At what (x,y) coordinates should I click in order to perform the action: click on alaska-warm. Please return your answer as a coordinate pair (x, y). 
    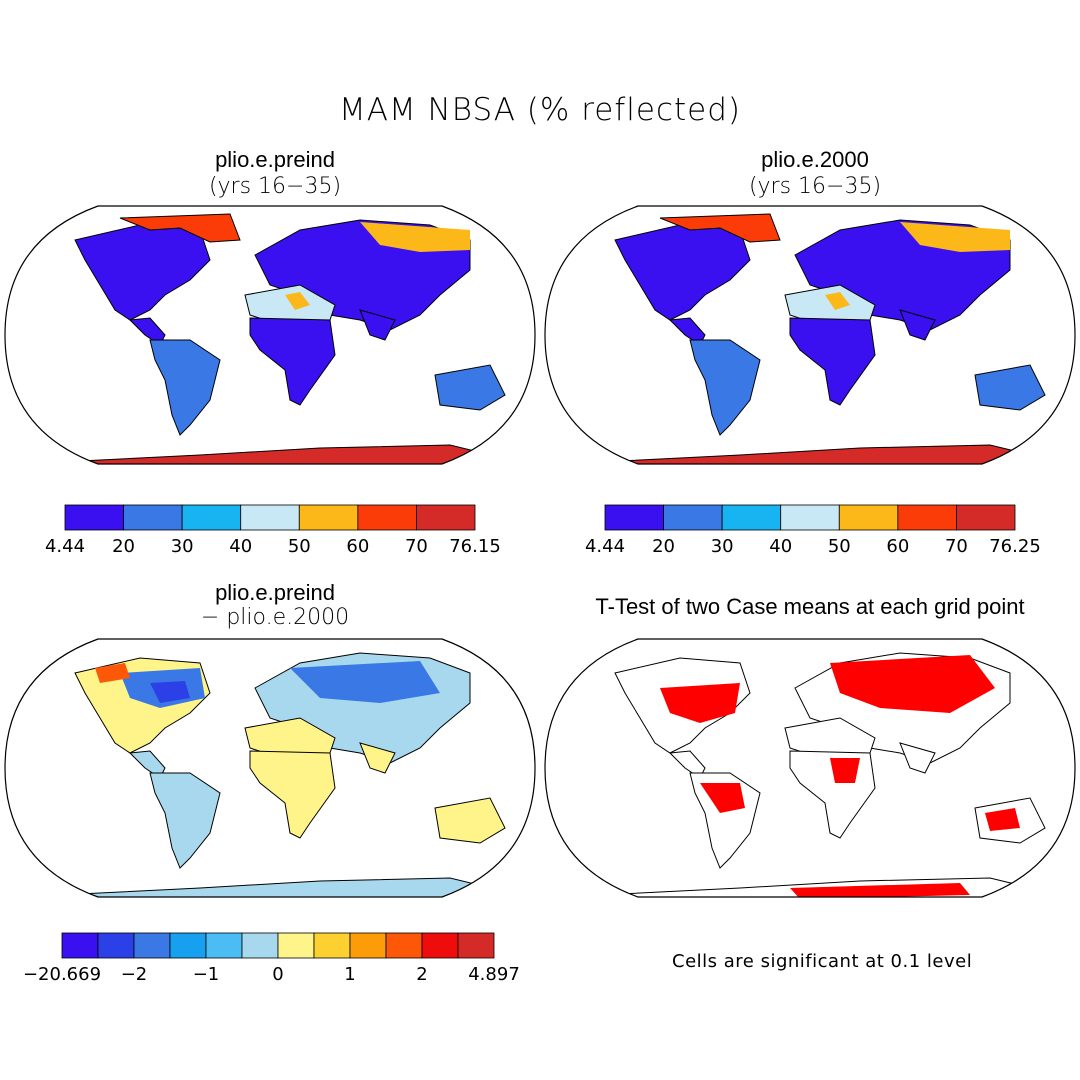
    Looking at the image, I should click on (112, 673).